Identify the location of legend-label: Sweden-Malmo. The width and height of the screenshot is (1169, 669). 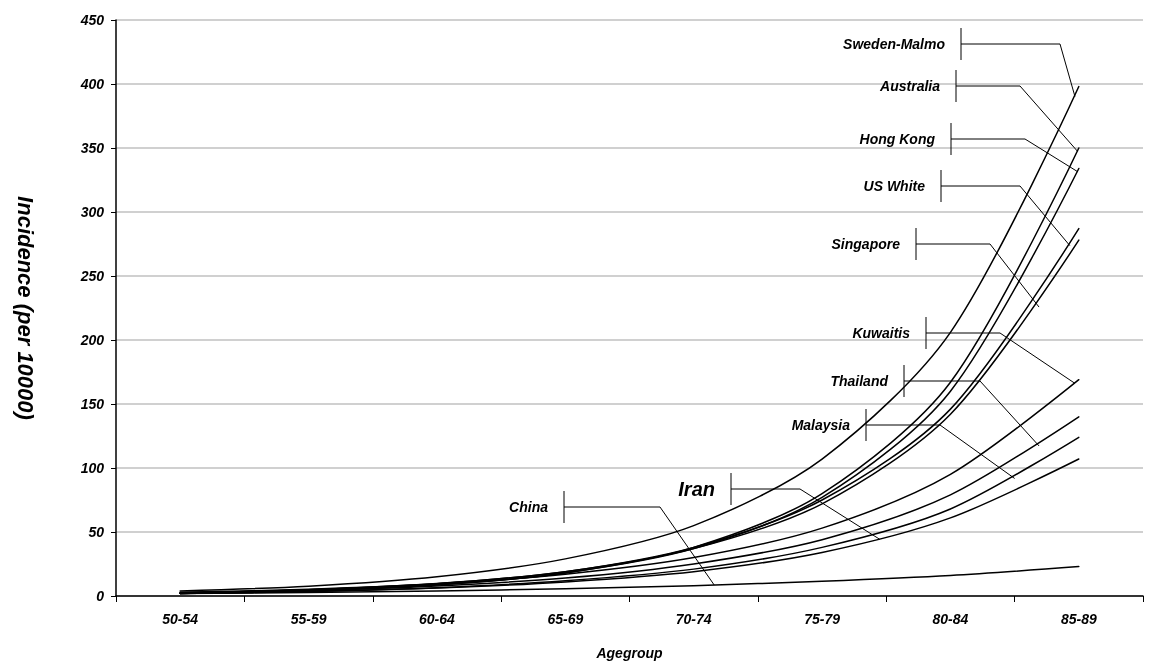
(894, 44).